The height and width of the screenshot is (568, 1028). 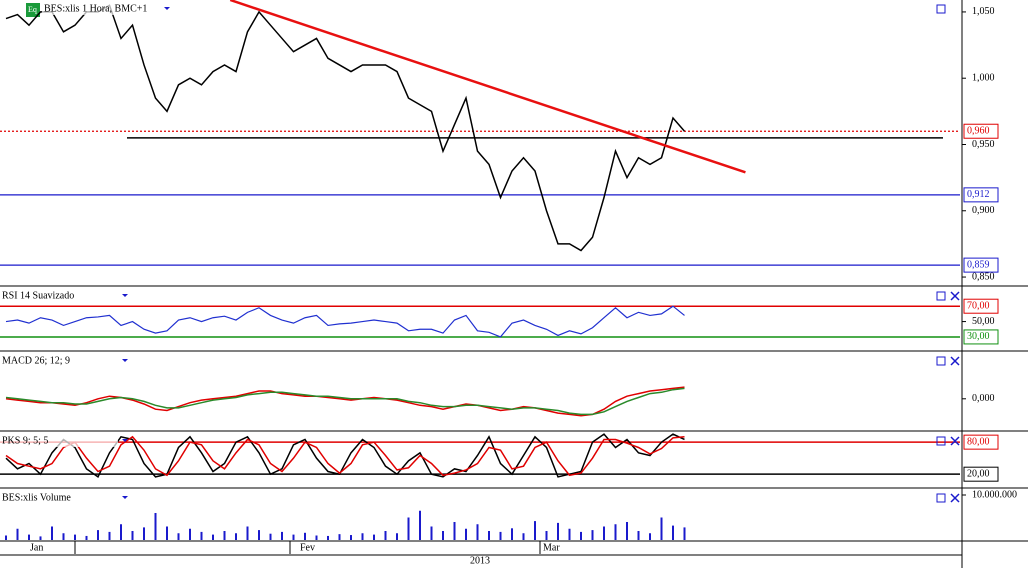 I want to click on month-label: Jan, so click(x=36, y=547).